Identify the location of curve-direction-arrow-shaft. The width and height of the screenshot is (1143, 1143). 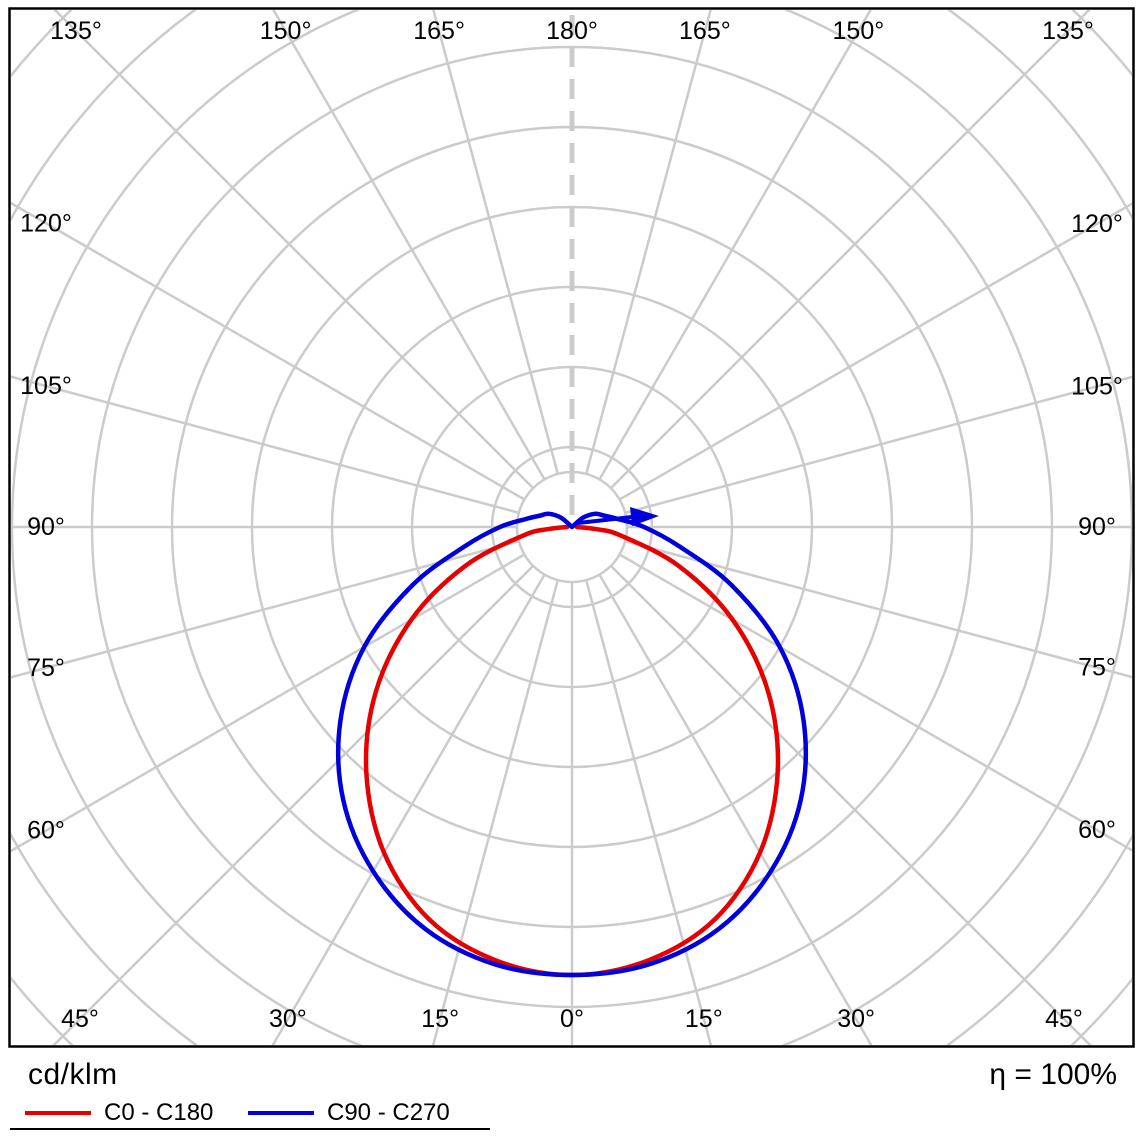
(605, 520).